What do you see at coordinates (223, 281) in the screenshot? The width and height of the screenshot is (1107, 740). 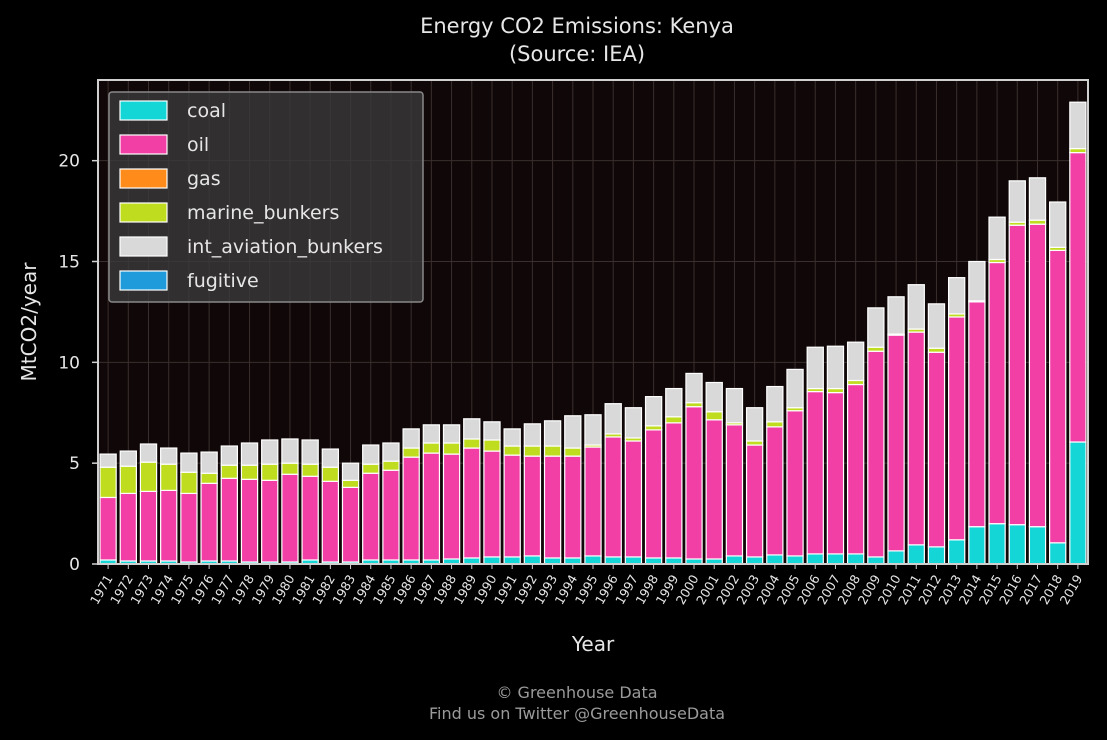 I see `legend-label-fugitive: fugitive` at bounding box center [223, 281].